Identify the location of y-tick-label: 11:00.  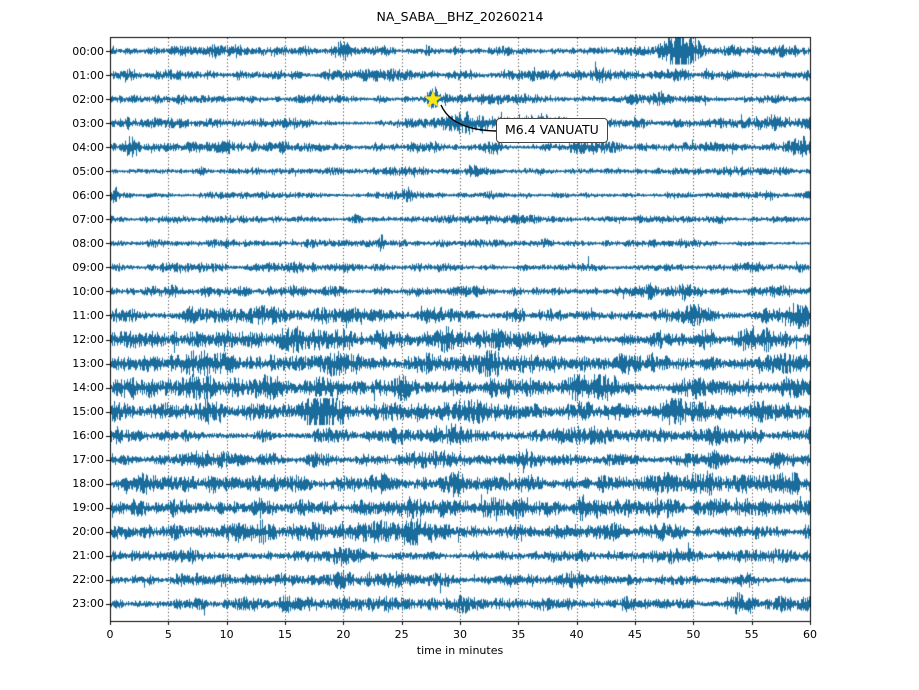
(88, 315).